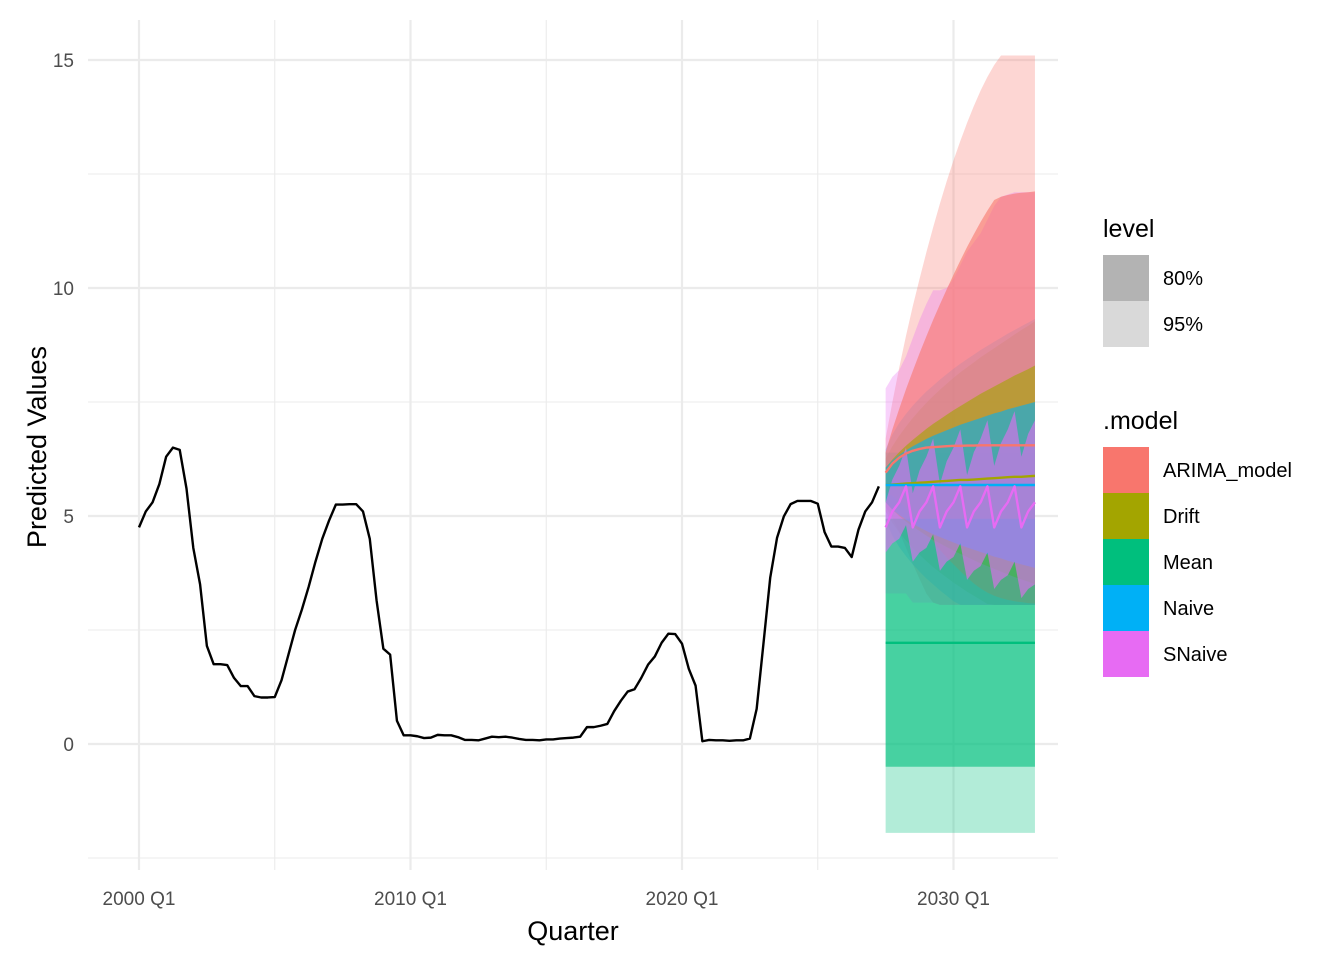 The width and height of the screenshot is (1344, 965). Describe the element at coordinates (1183, 279) in the screenshot. I see `level-legend-label: 80%` at that location.